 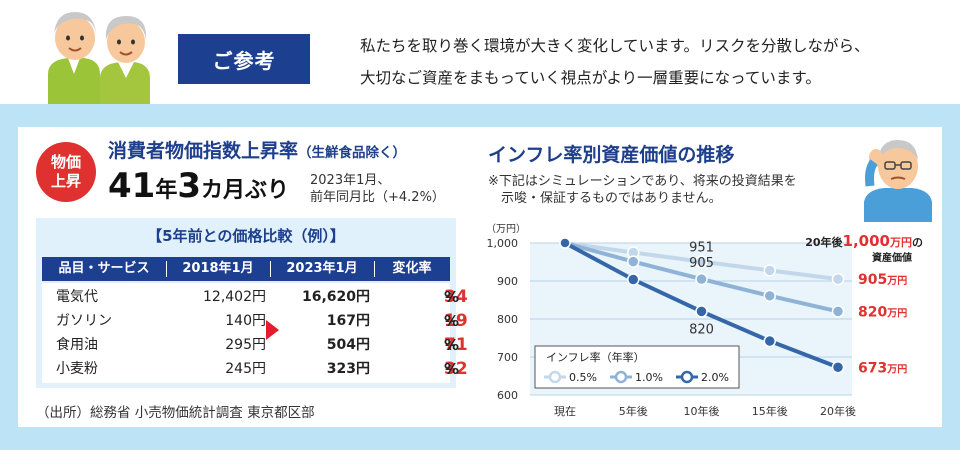 I want to click on table-row: 小麦粉 245円 323円 +32%, so click(x=255, y=369).